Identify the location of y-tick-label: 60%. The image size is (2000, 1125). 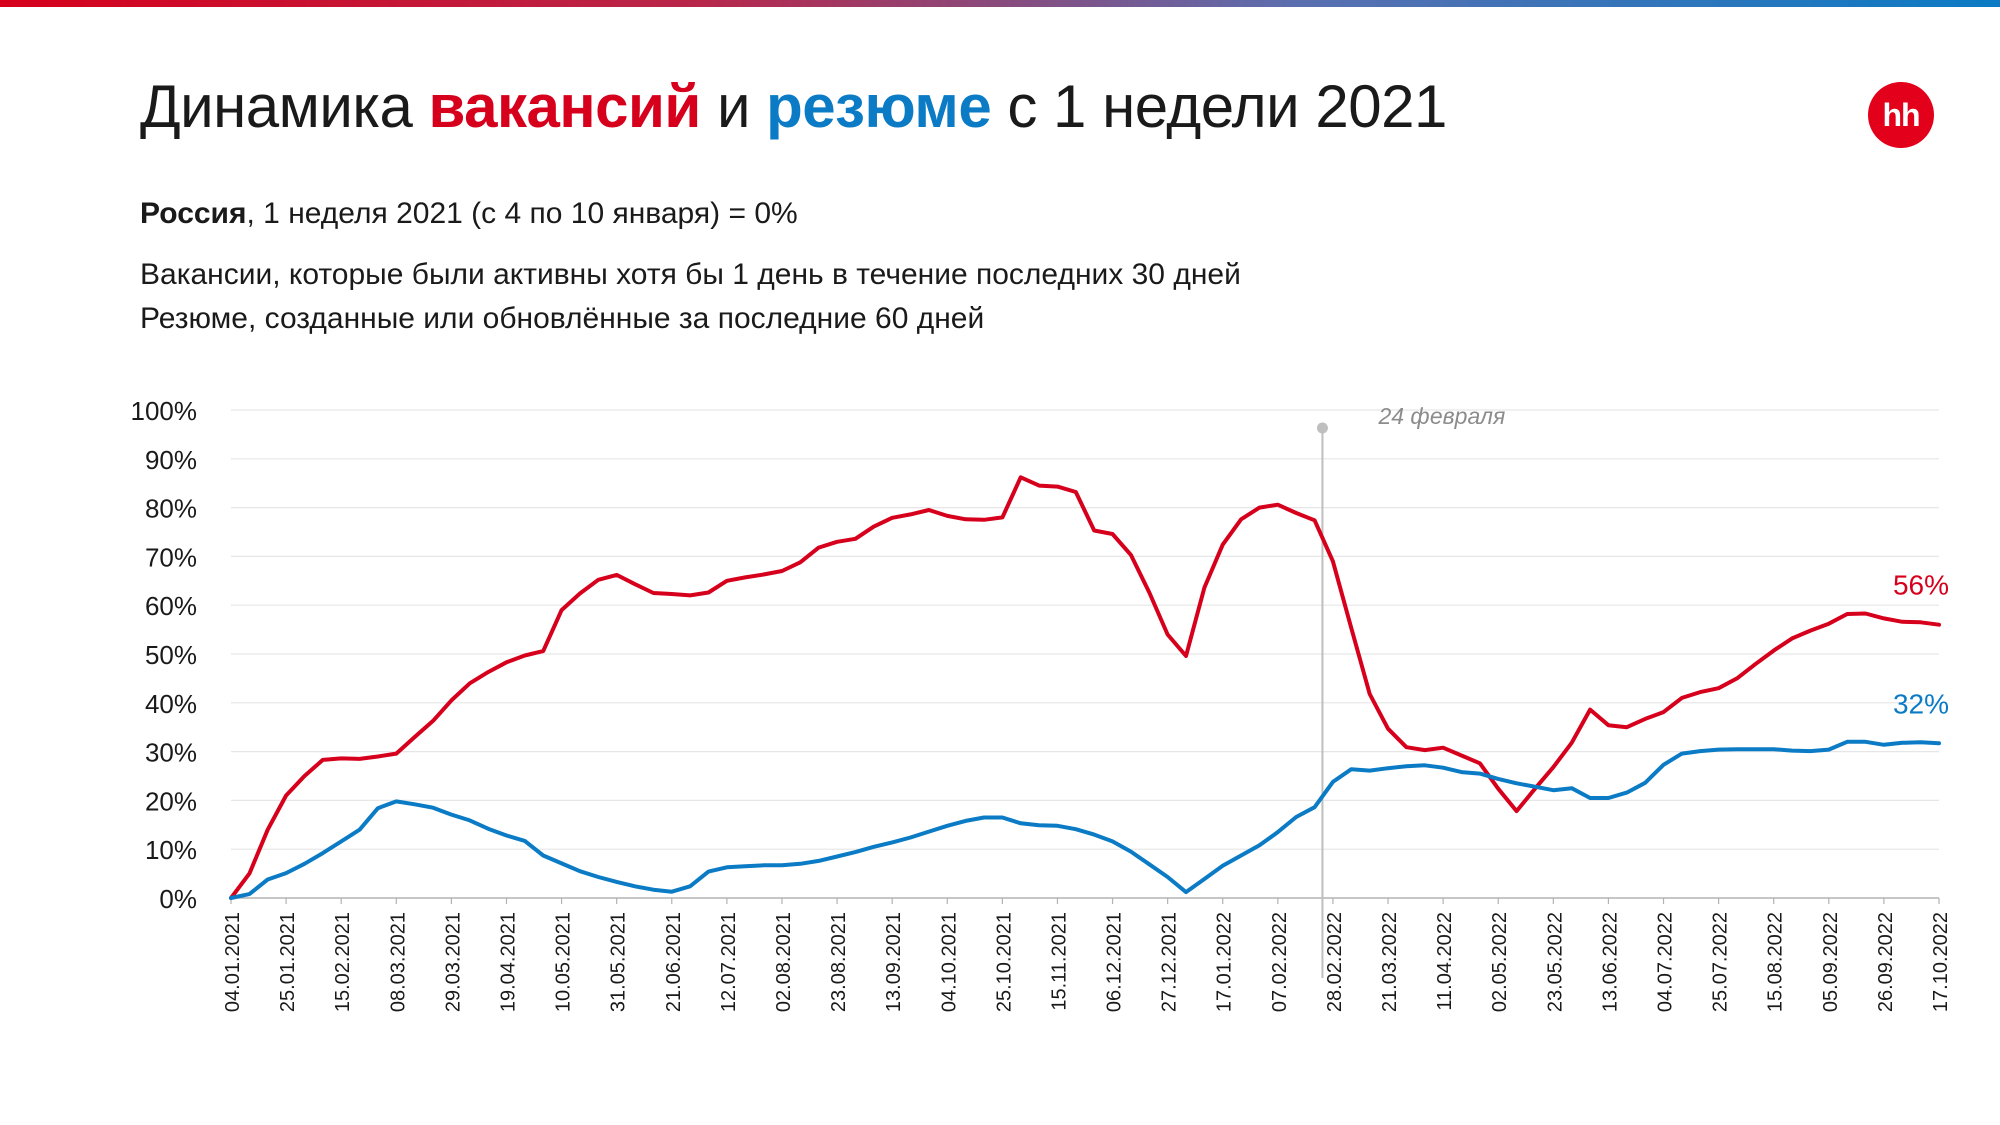
(171, 606).